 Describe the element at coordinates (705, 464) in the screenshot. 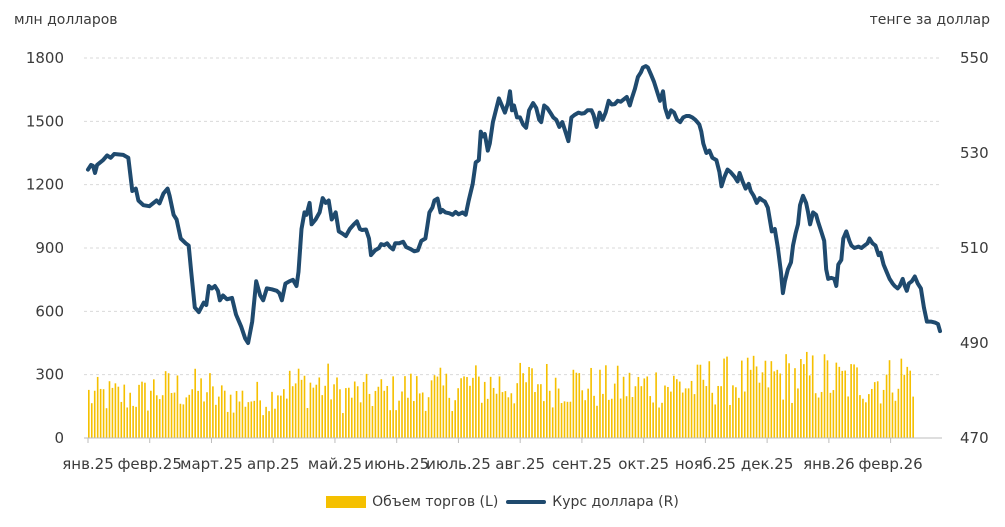

I see `x-tick-label: нояб.25` at that location.